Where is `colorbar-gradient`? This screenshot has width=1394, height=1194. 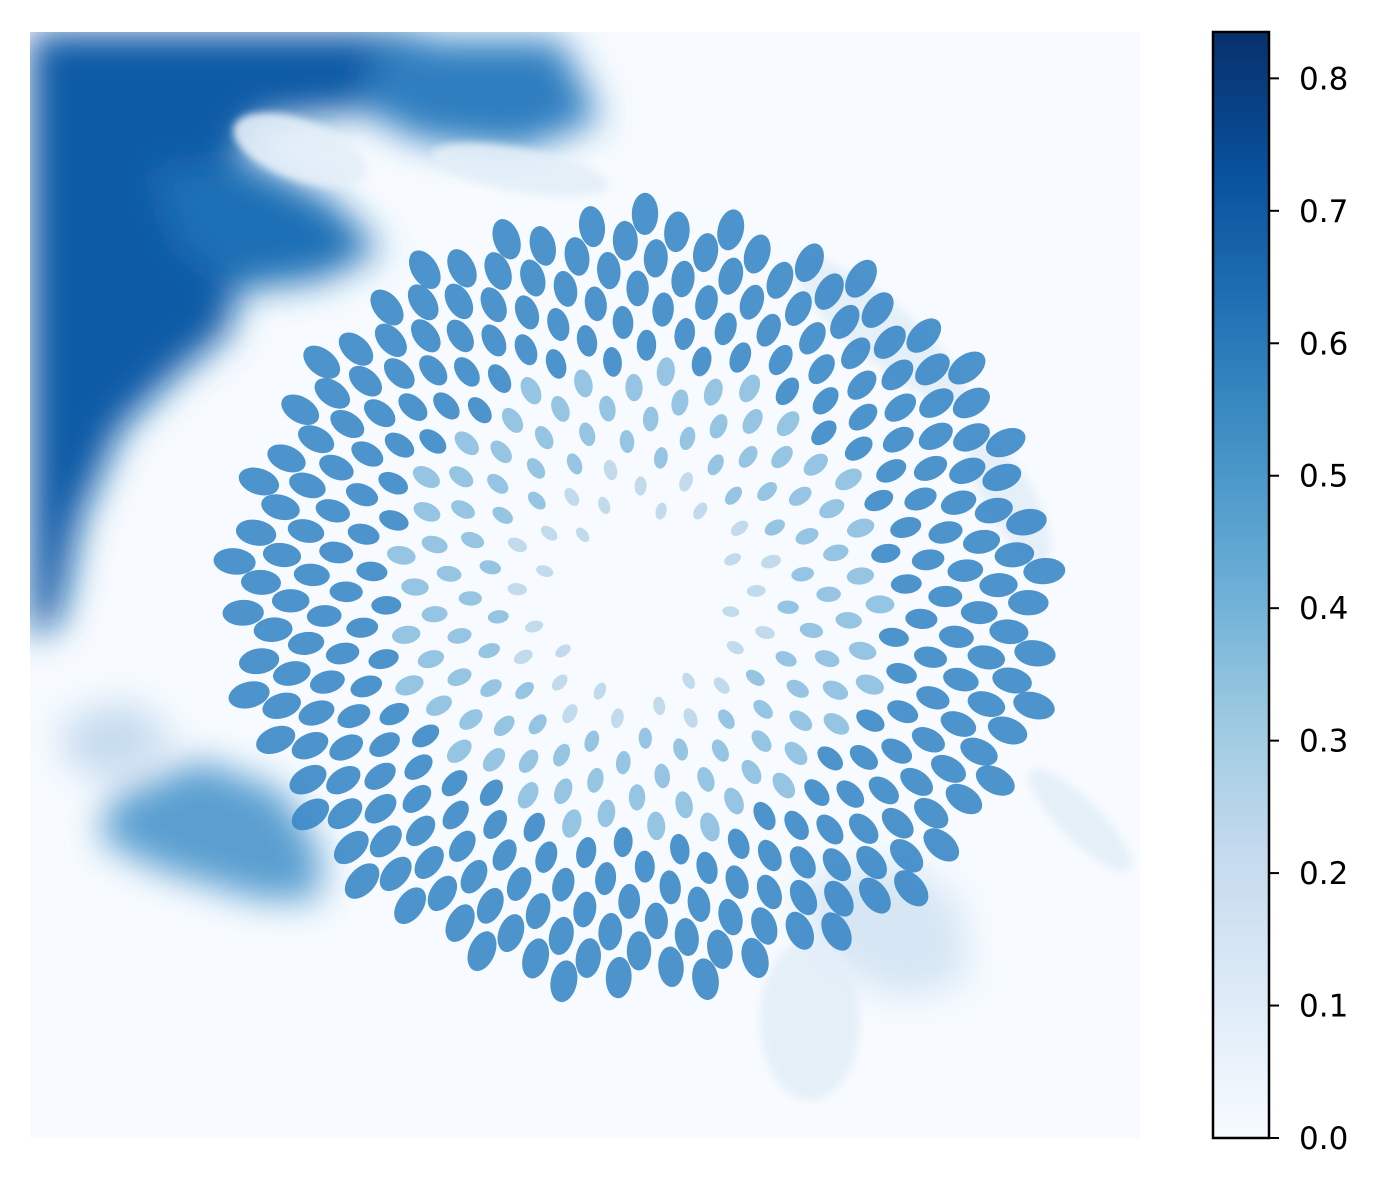
colorbar-gradient is located at coordinates (1241, 585).